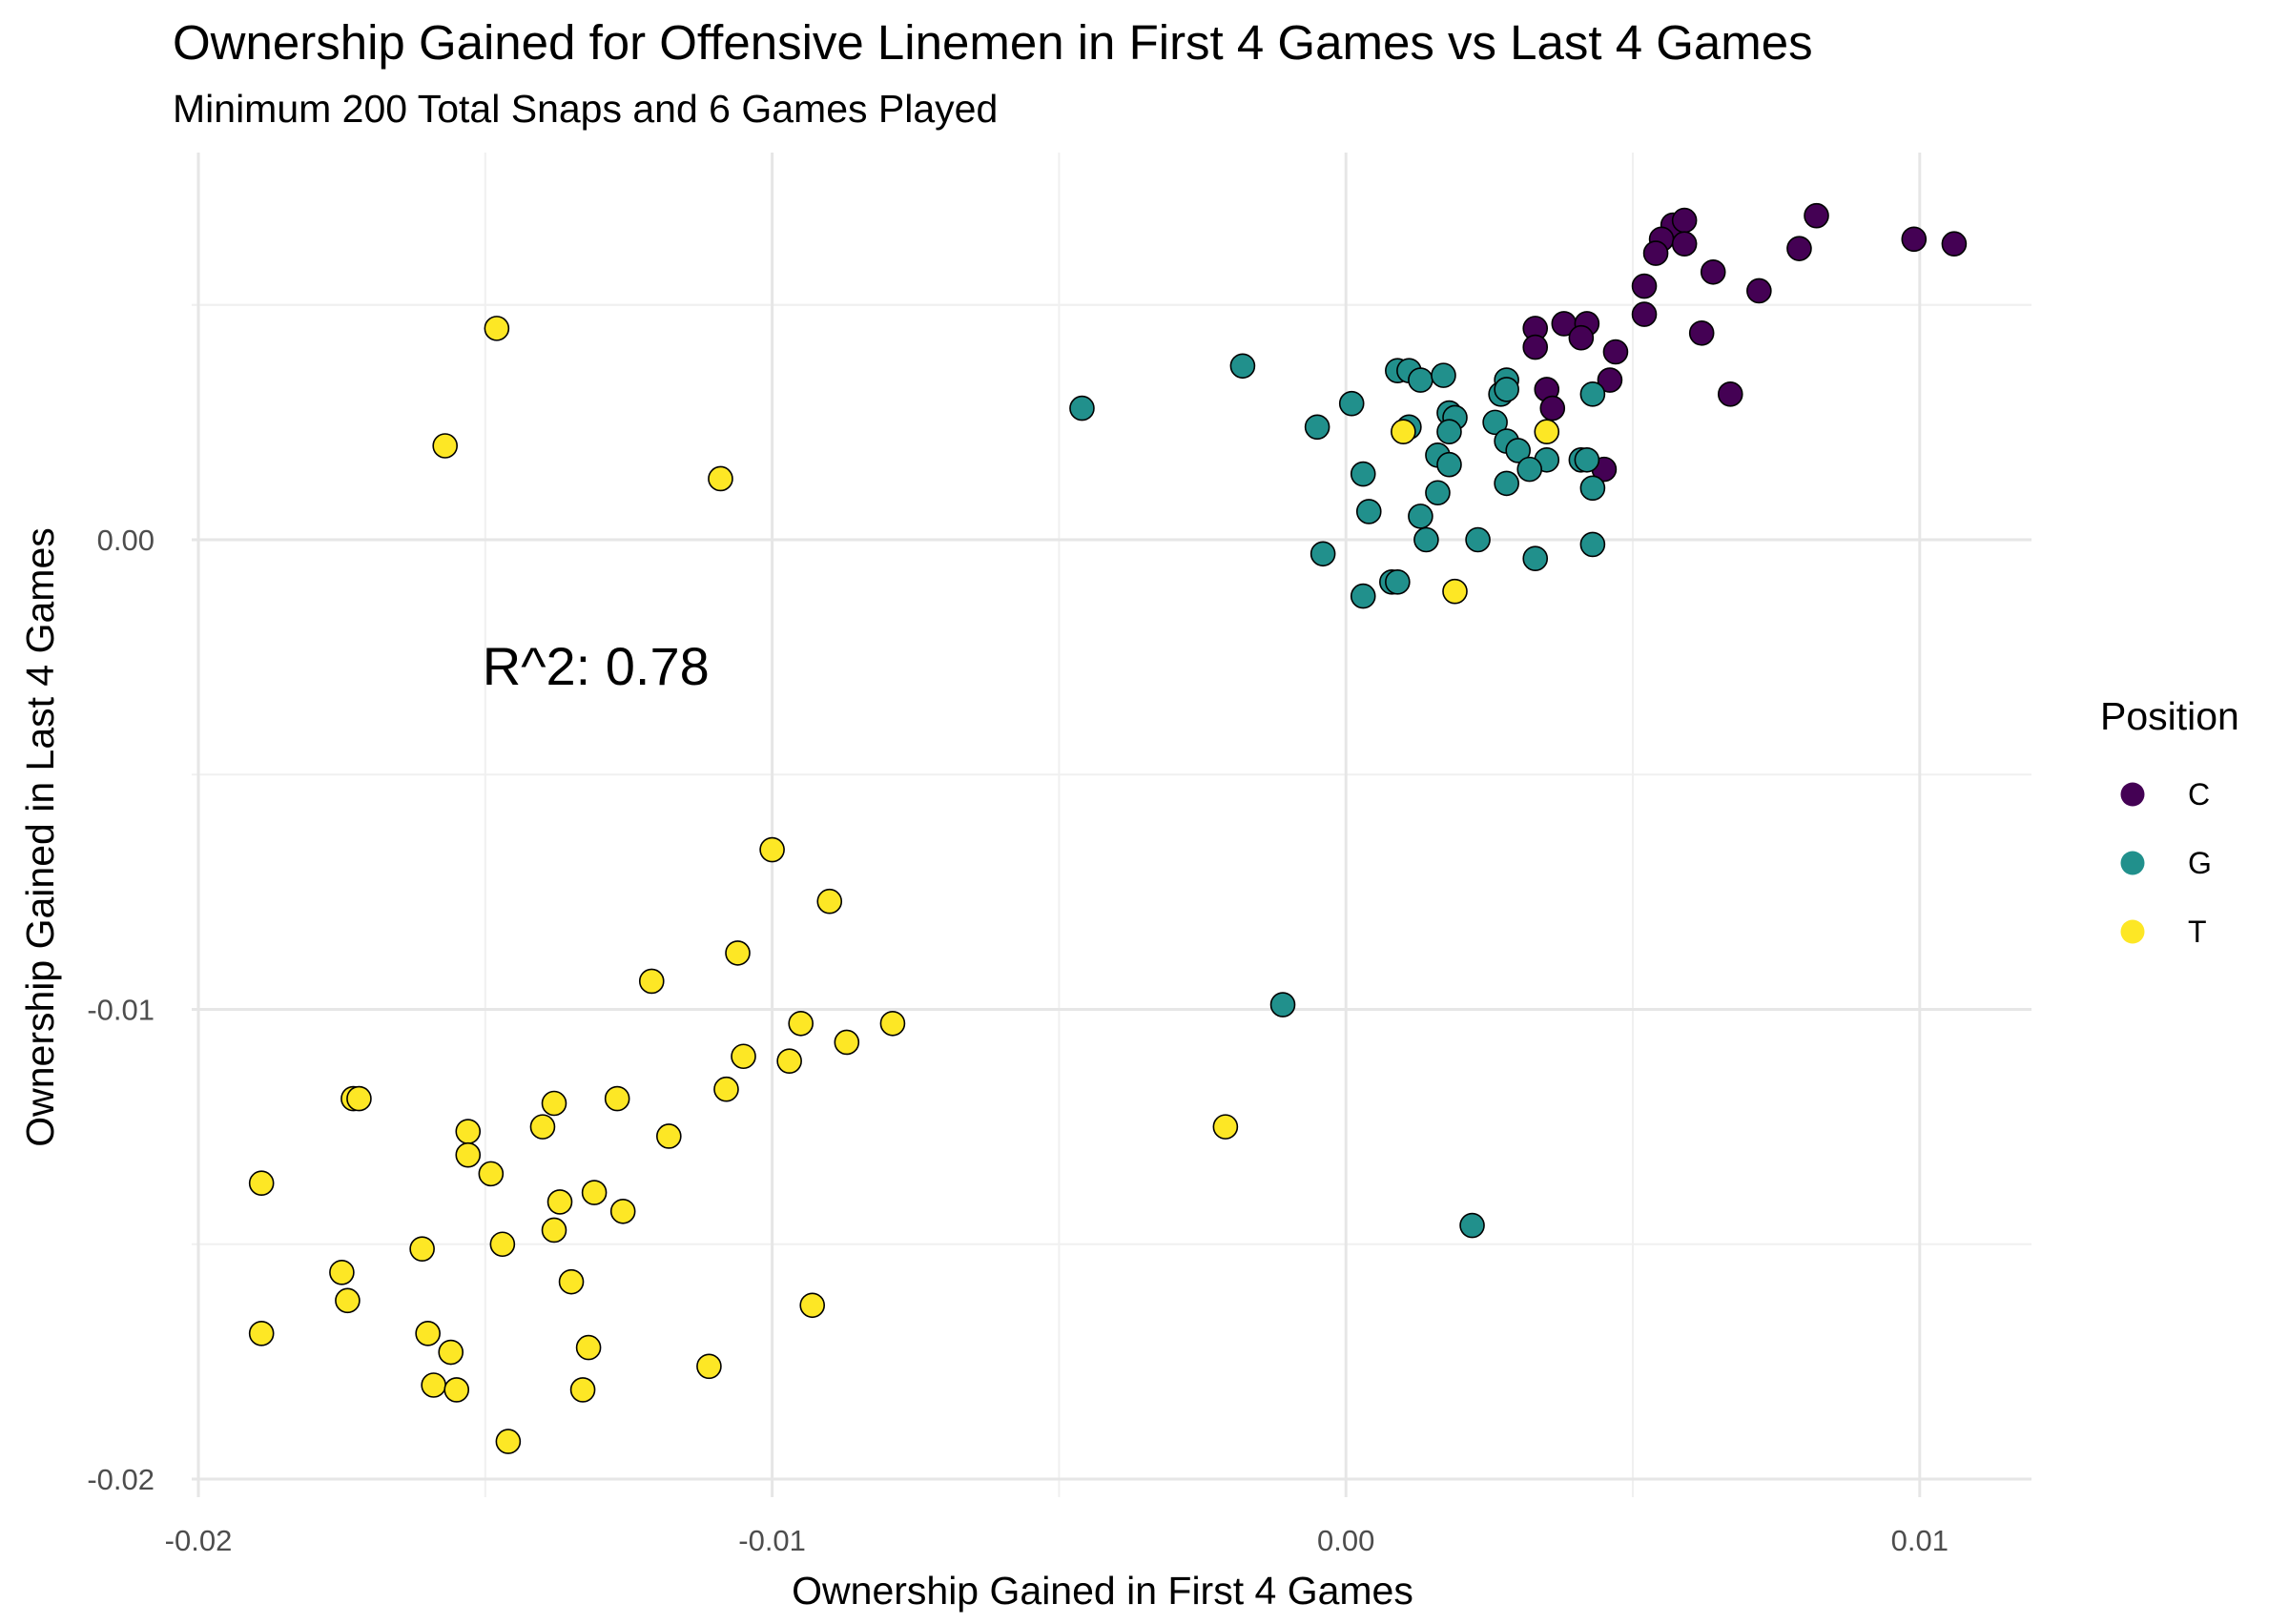 The image size is (2289, 1624). I want to click on x-tick-label: -0.02, so click(199, 1540).